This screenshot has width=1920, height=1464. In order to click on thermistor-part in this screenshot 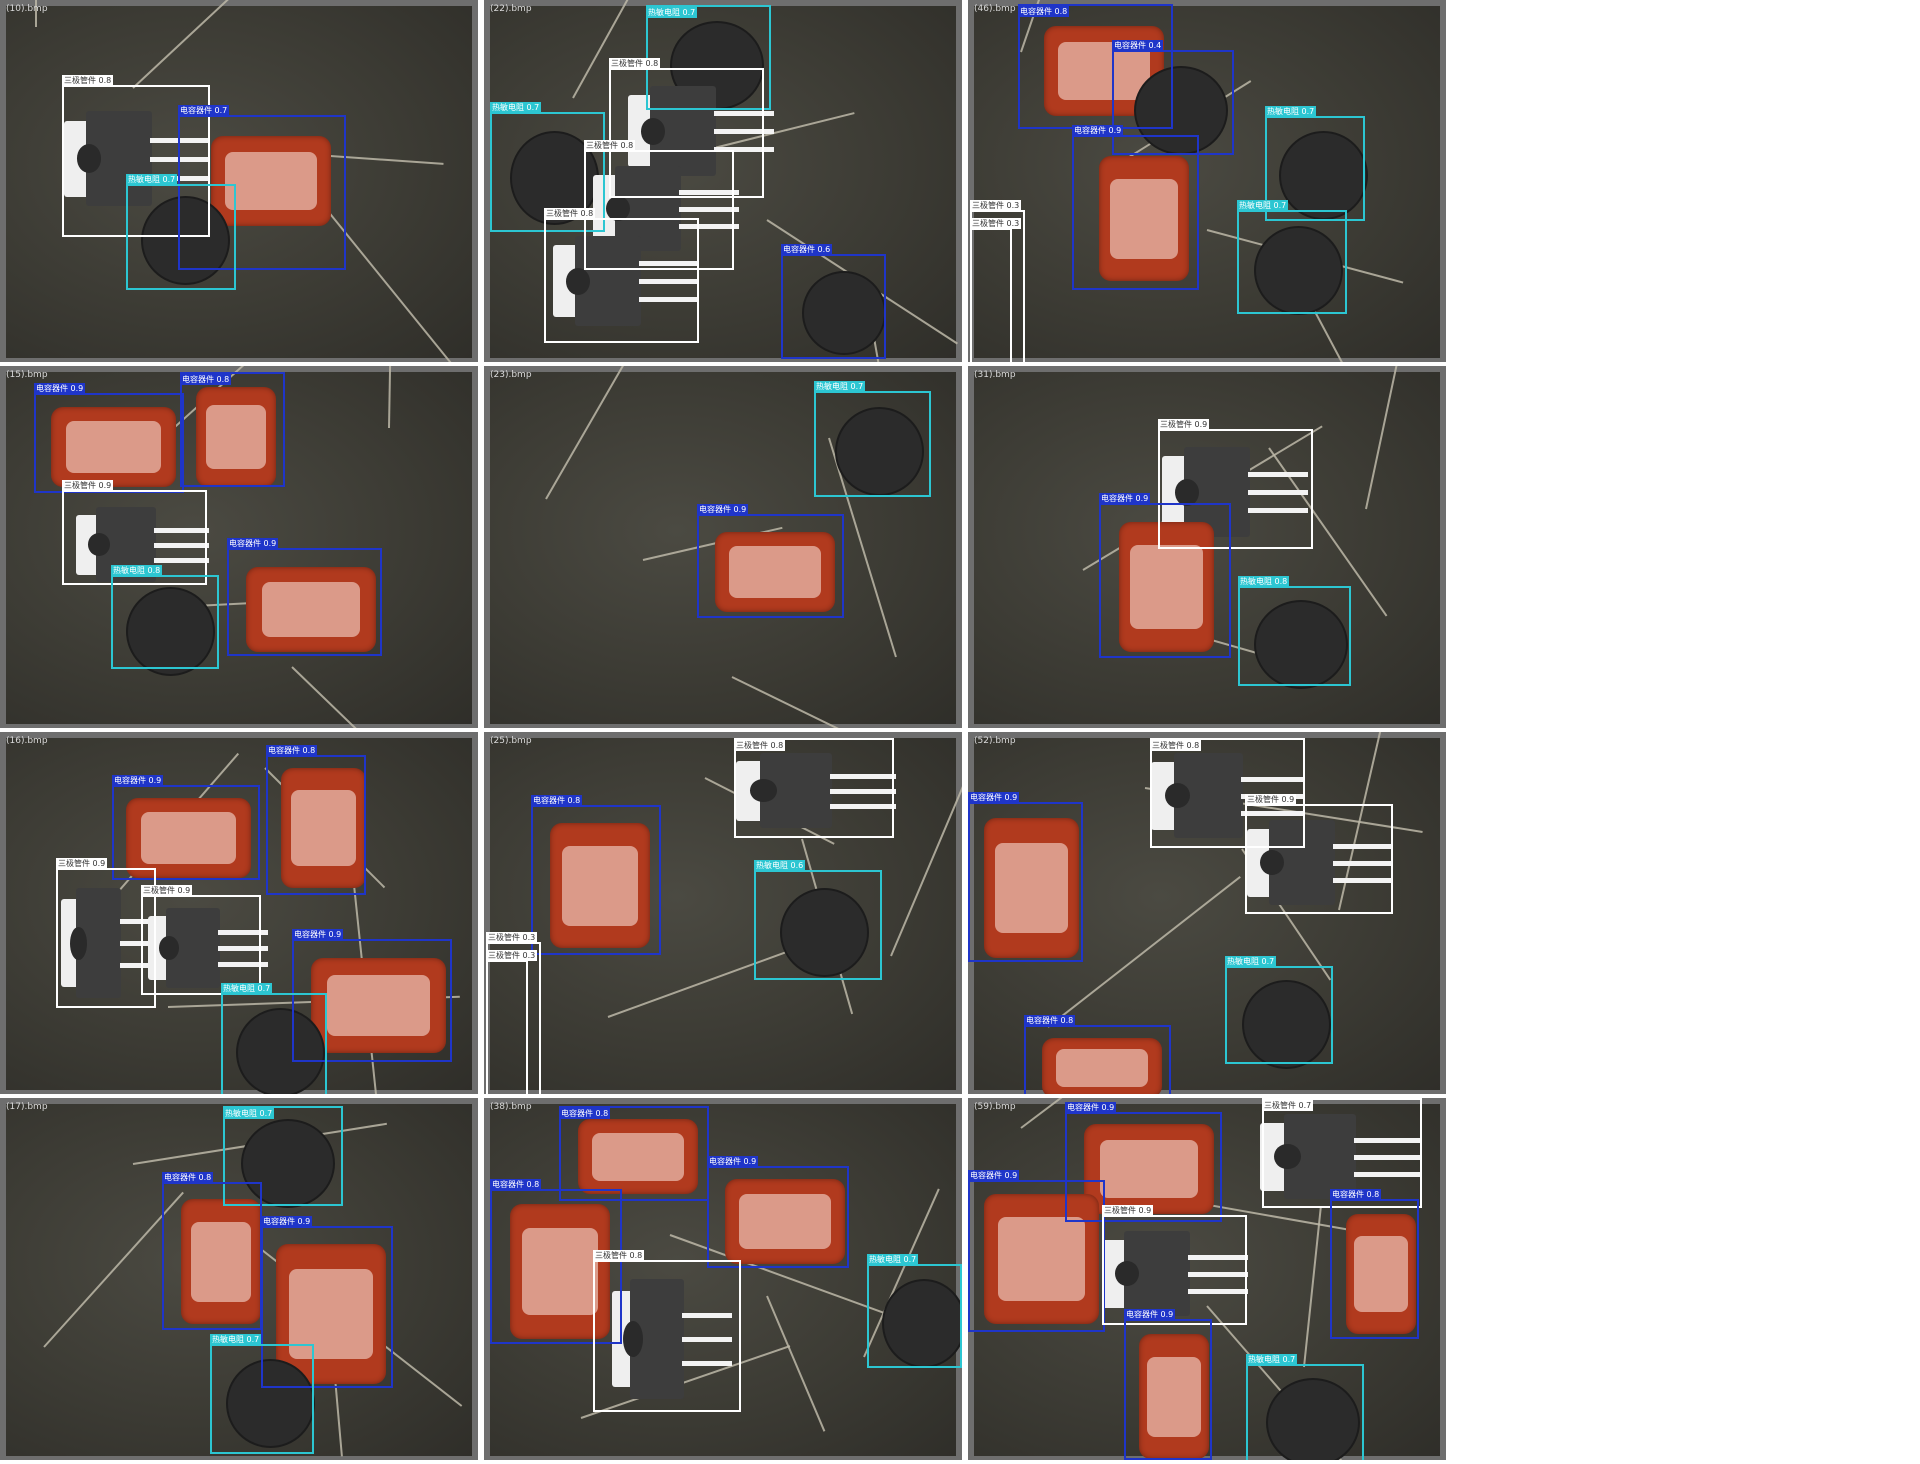, I will do `click(1323, 175)`.